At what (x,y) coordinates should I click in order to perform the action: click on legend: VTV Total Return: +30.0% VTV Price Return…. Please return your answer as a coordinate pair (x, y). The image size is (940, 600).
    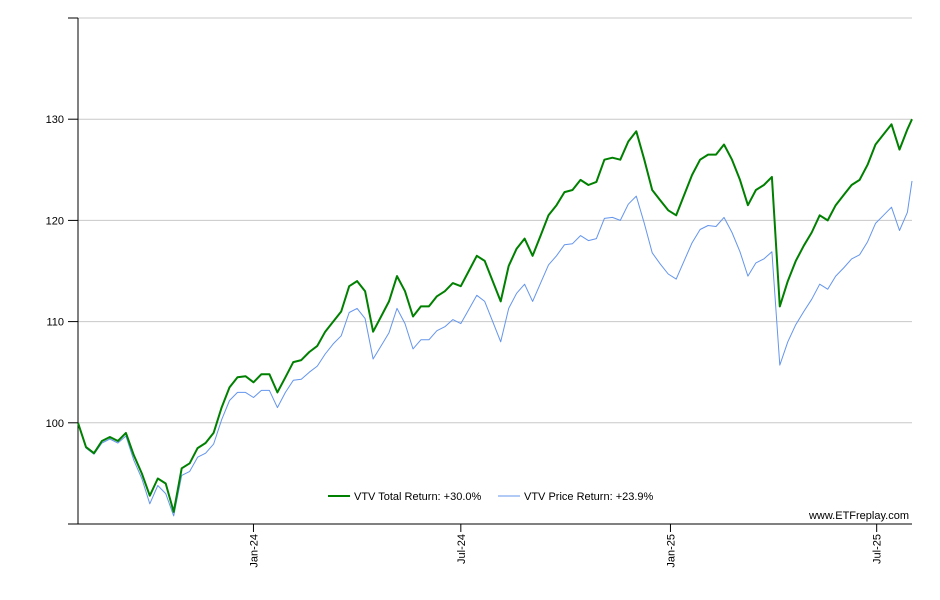
    Looking at the image, I should click on (491, 497).